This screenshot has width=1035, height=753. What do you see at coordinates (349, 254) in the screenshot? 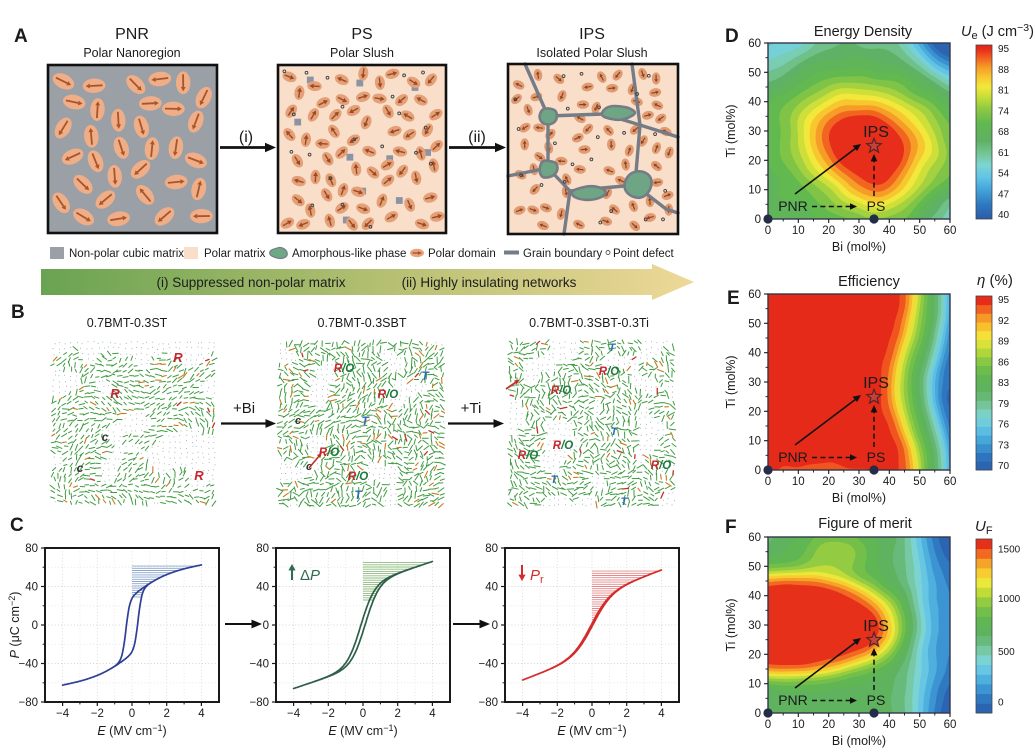
I see `svg-text: Amorphous-like phase` at bounding box center [349, 254].